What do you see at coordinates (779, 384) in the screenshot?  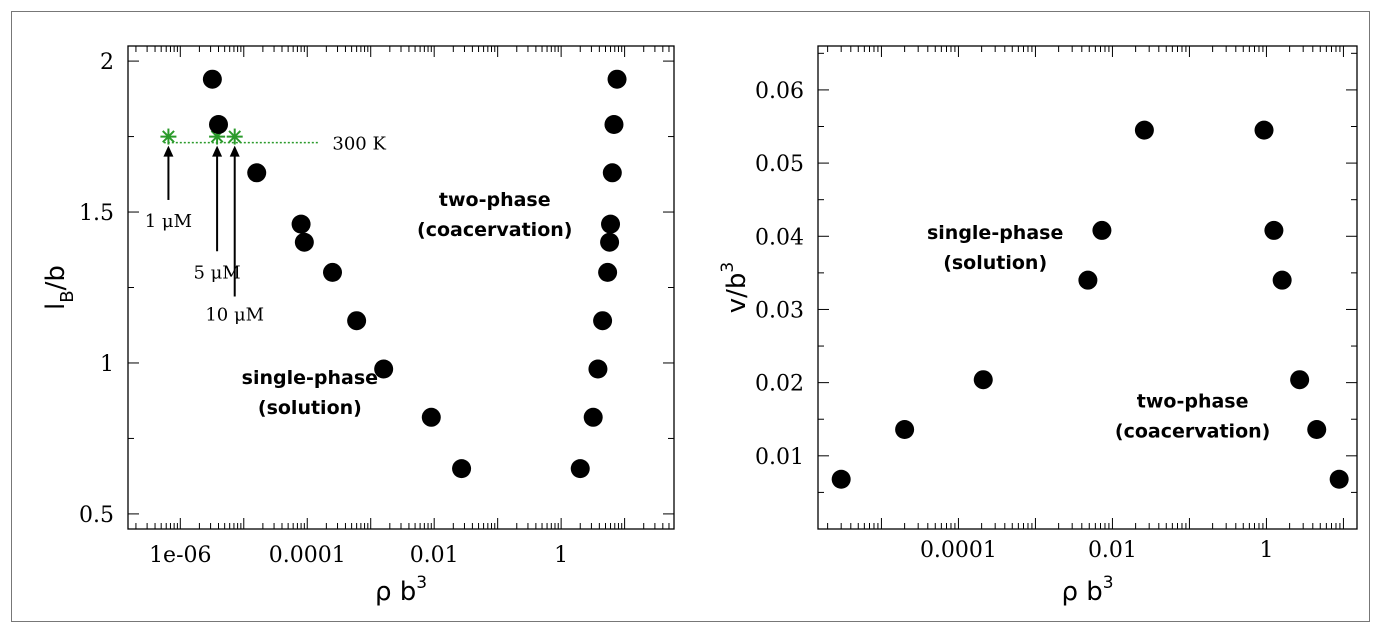 I see `y-tick-label: 0.02` at bounding box center [779, 384].